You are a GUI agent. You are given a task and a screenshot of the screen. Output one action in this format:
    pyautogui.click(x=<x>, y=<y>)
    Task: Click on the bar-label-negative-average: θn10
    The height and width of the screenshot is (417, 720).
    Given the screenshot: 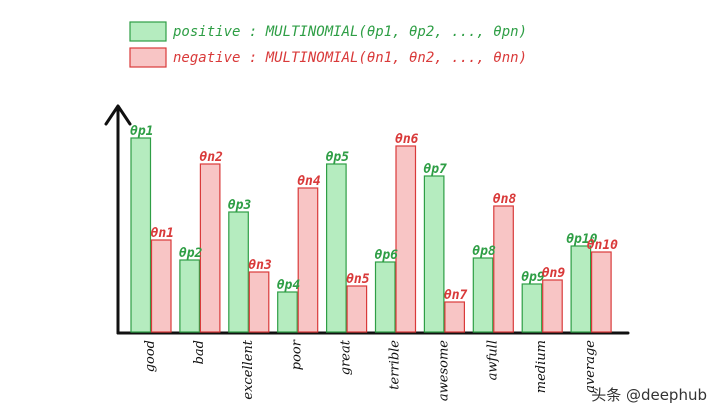 What is the action you would take?
    pyautogui.click(x=602, y=245)
    